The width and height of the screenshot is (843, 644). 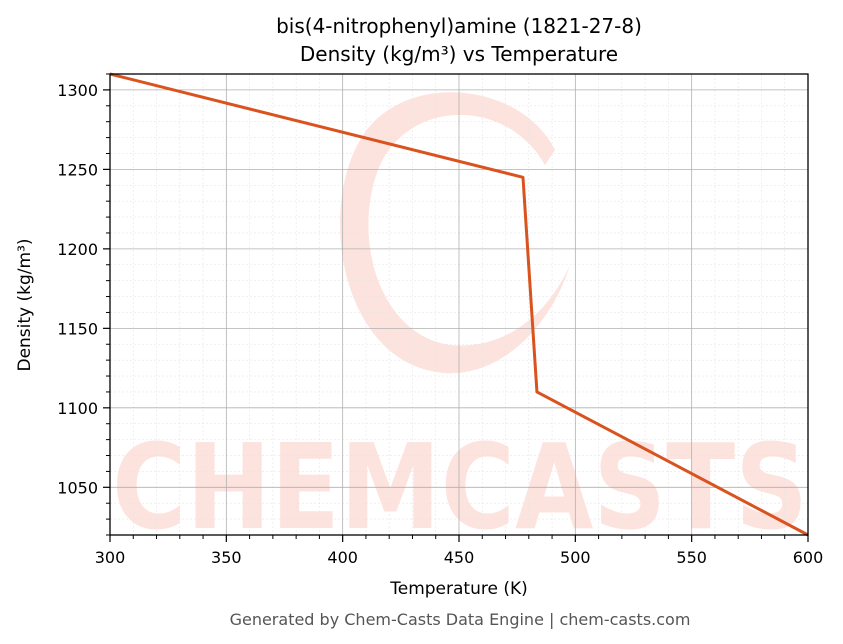 What do you see at coordinates (575, 557) in the screenshot?
I see `x-tick-label: 500` at bounding box center [575, 557].